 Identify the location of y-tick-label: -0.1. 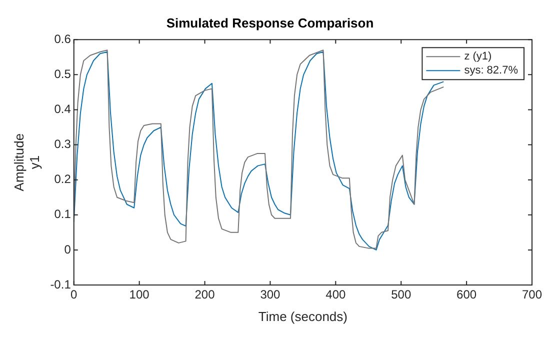
(61, 284).